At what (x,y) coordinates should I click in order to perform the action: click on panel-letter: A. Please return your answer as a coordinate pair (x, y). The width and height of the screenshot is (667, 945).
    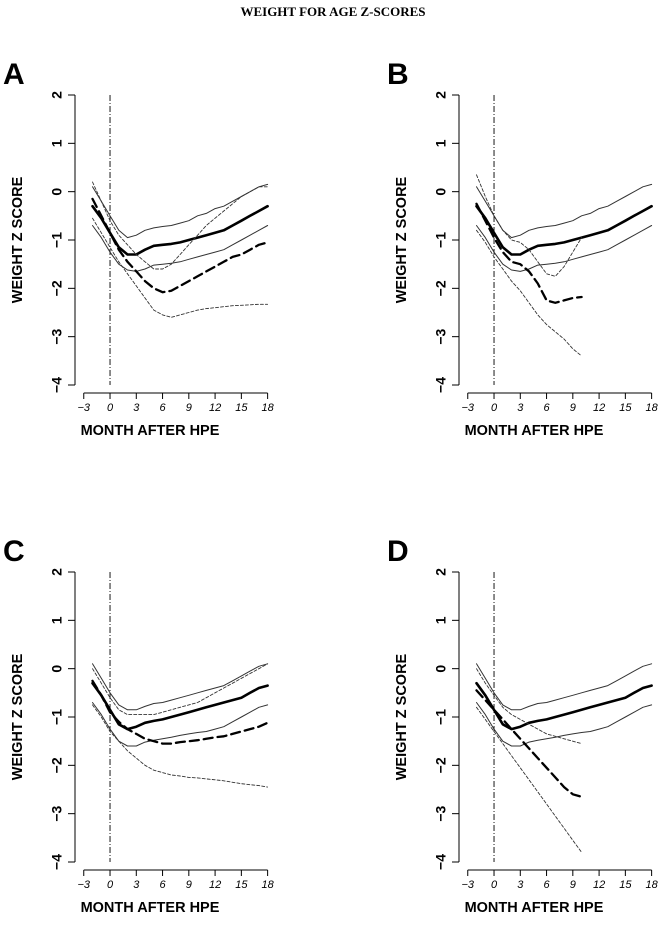
    Looking at the image, I should click on (14, 74).